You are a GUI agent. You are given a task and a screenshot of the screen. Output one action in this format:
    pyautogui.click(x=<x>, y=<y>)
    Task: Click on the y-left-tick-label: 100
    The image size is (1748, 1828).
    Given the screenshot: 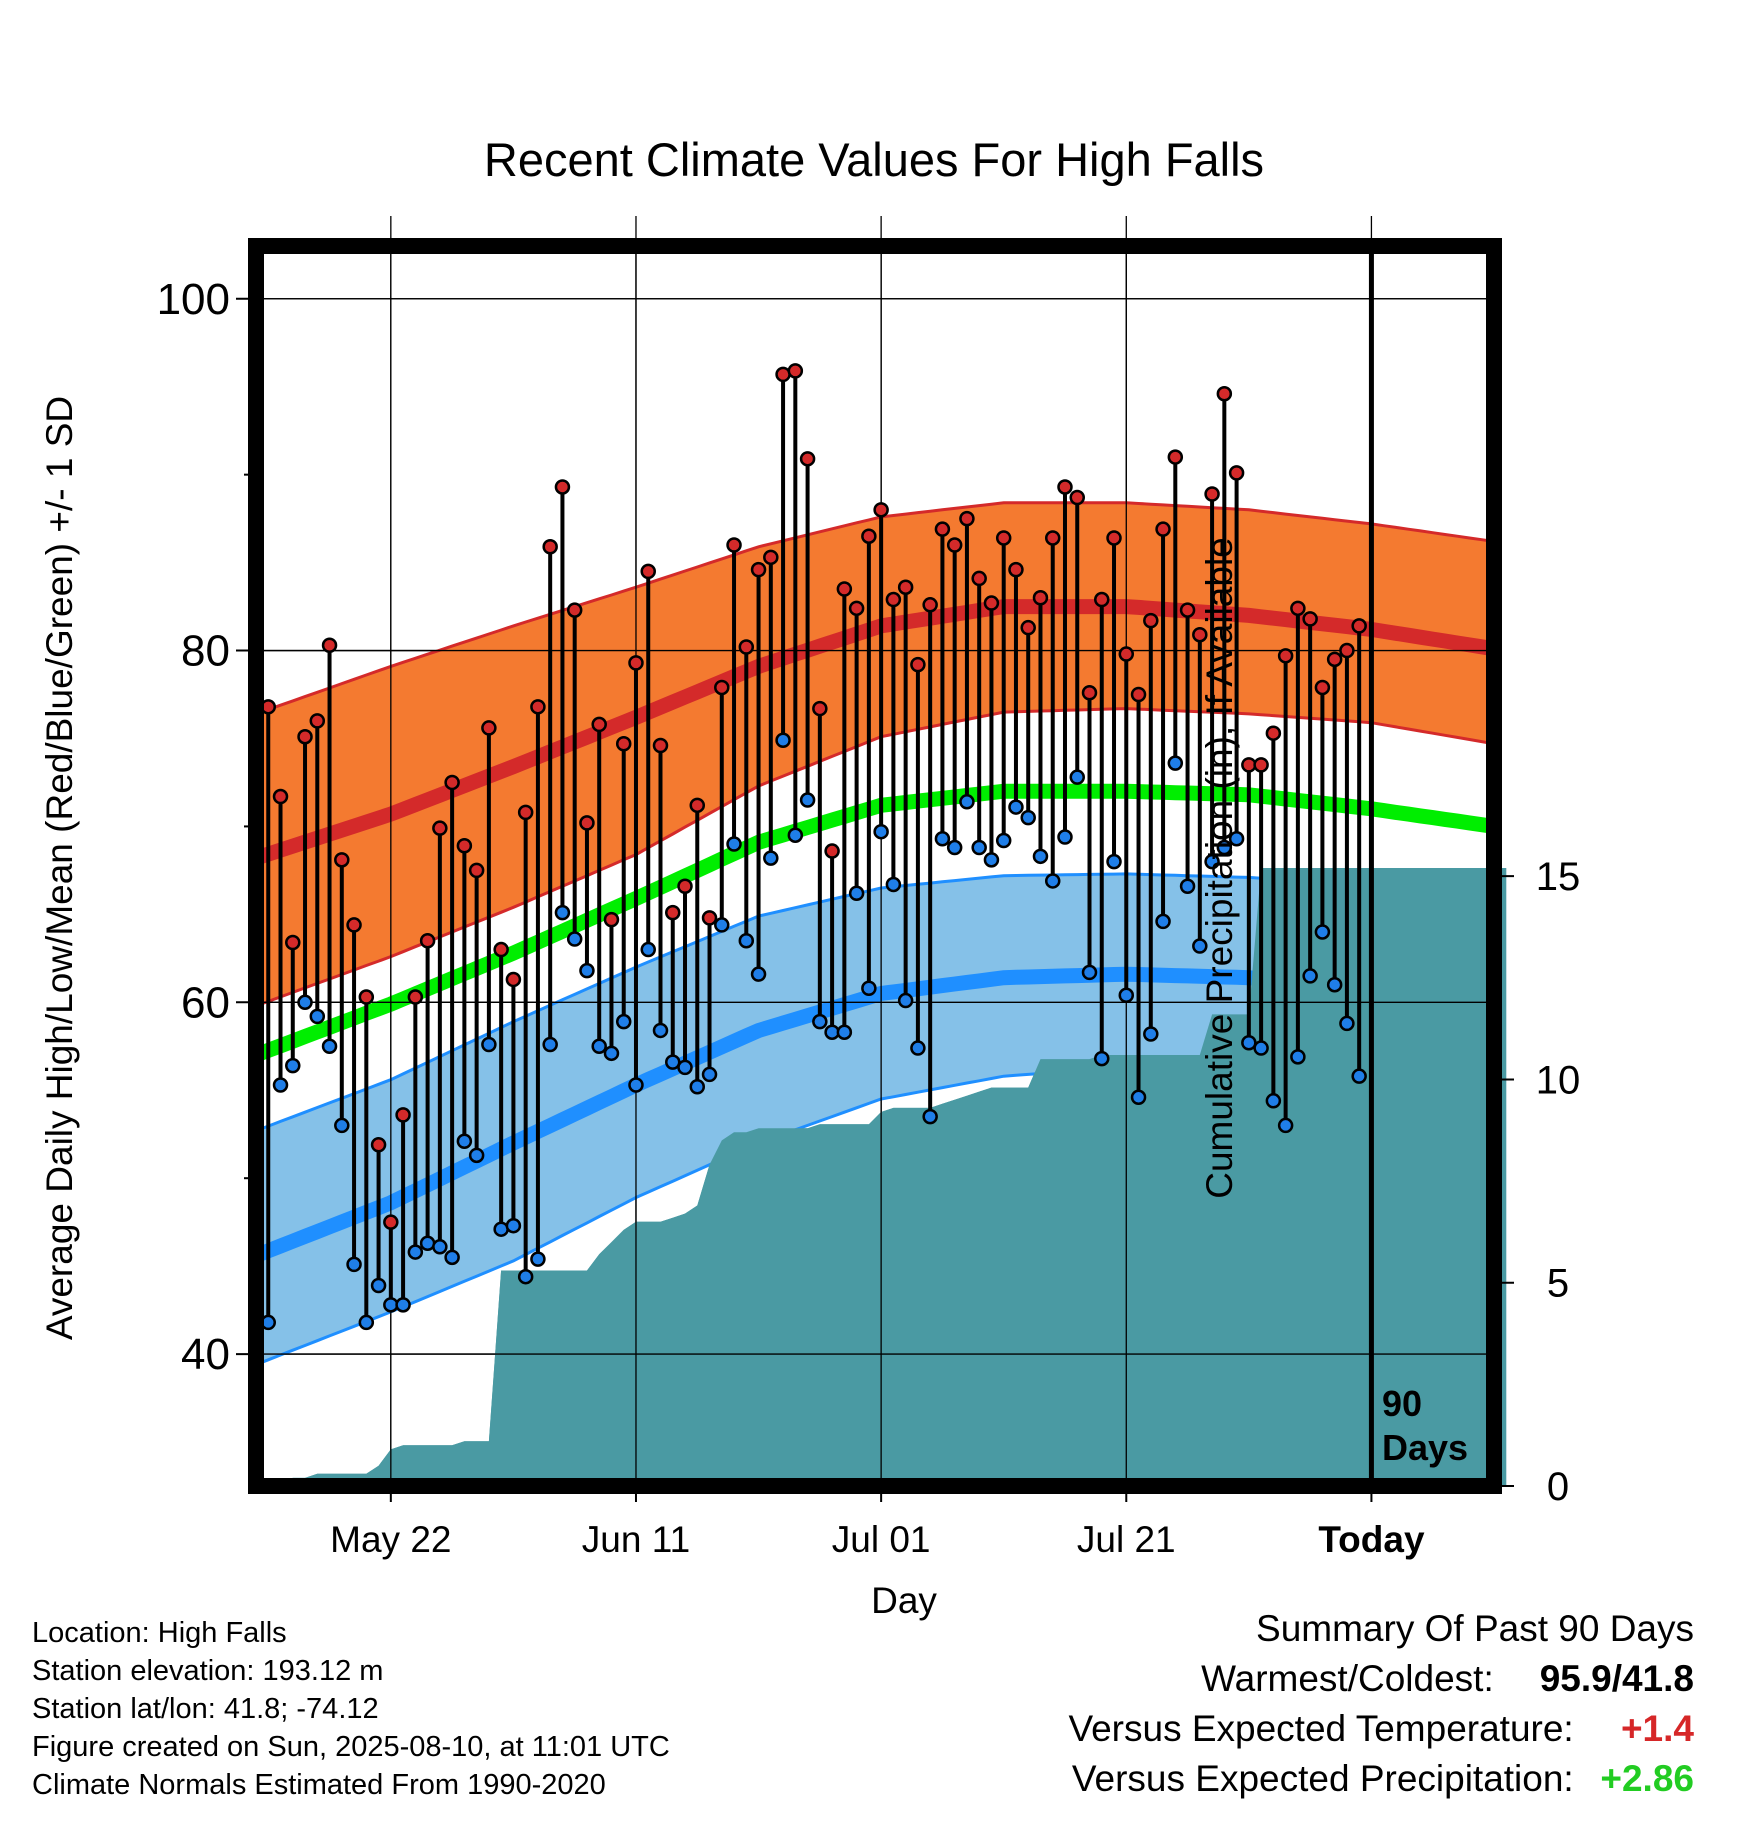 What is the action you would take?
    pyautogui.click(x=193, y=299)
    